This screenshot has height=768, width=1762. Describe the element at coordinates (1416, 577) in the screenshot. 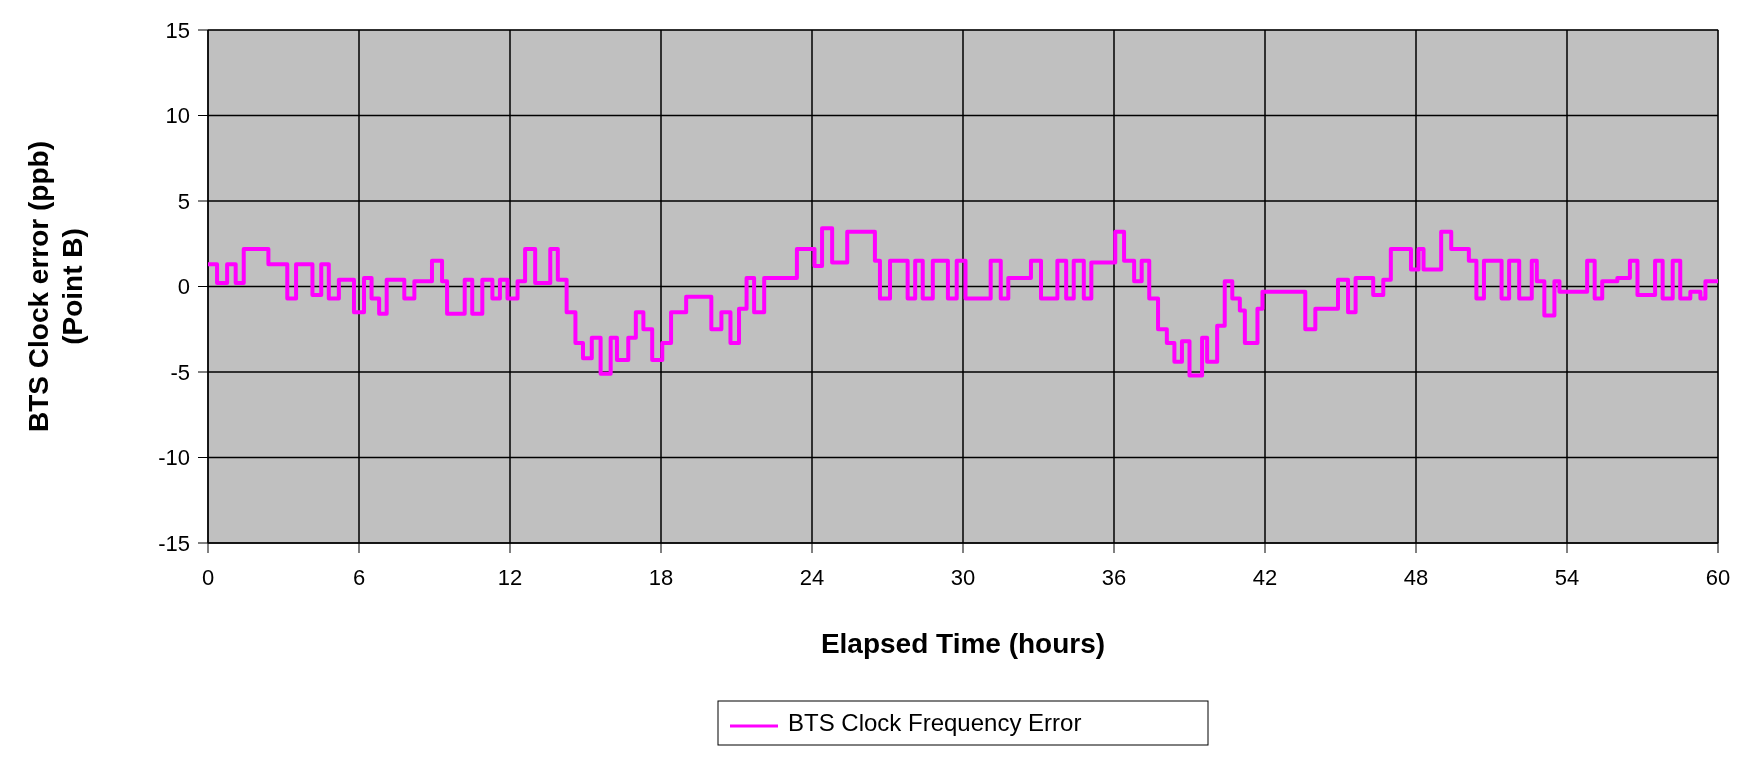

I see `x-tick-label: 48` at that location.